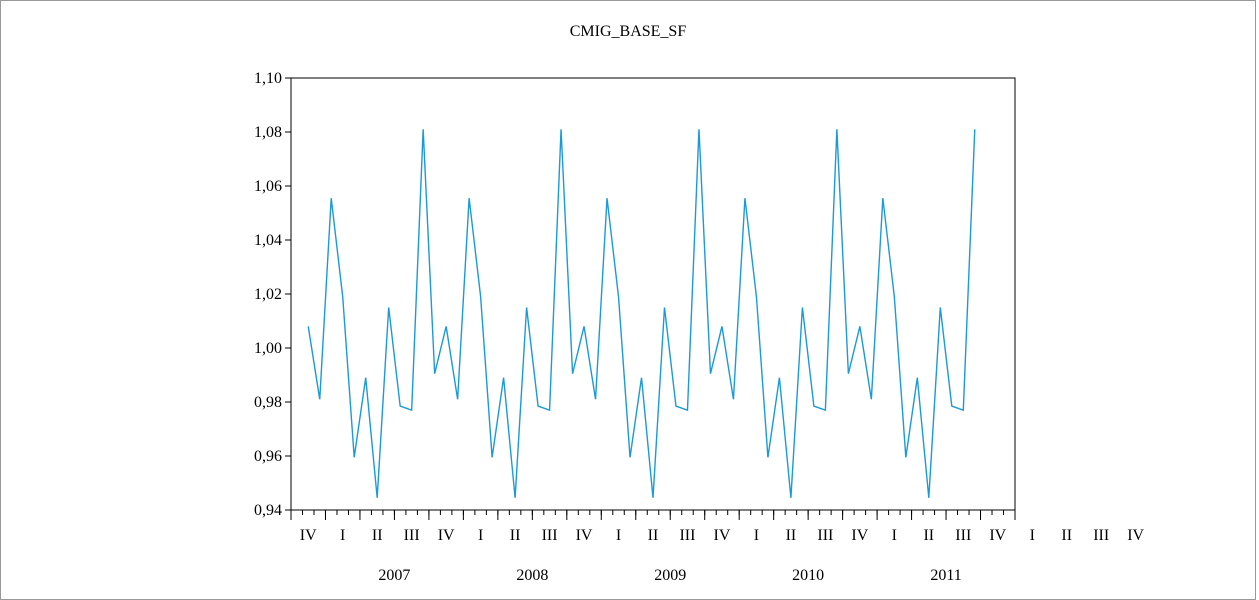 This screenshot has height=600, width=1259. What do you see at coordinates (268, 294) in the screenshot?
I see `y-tick-label: 1,02` at bounding box center [268, 294].